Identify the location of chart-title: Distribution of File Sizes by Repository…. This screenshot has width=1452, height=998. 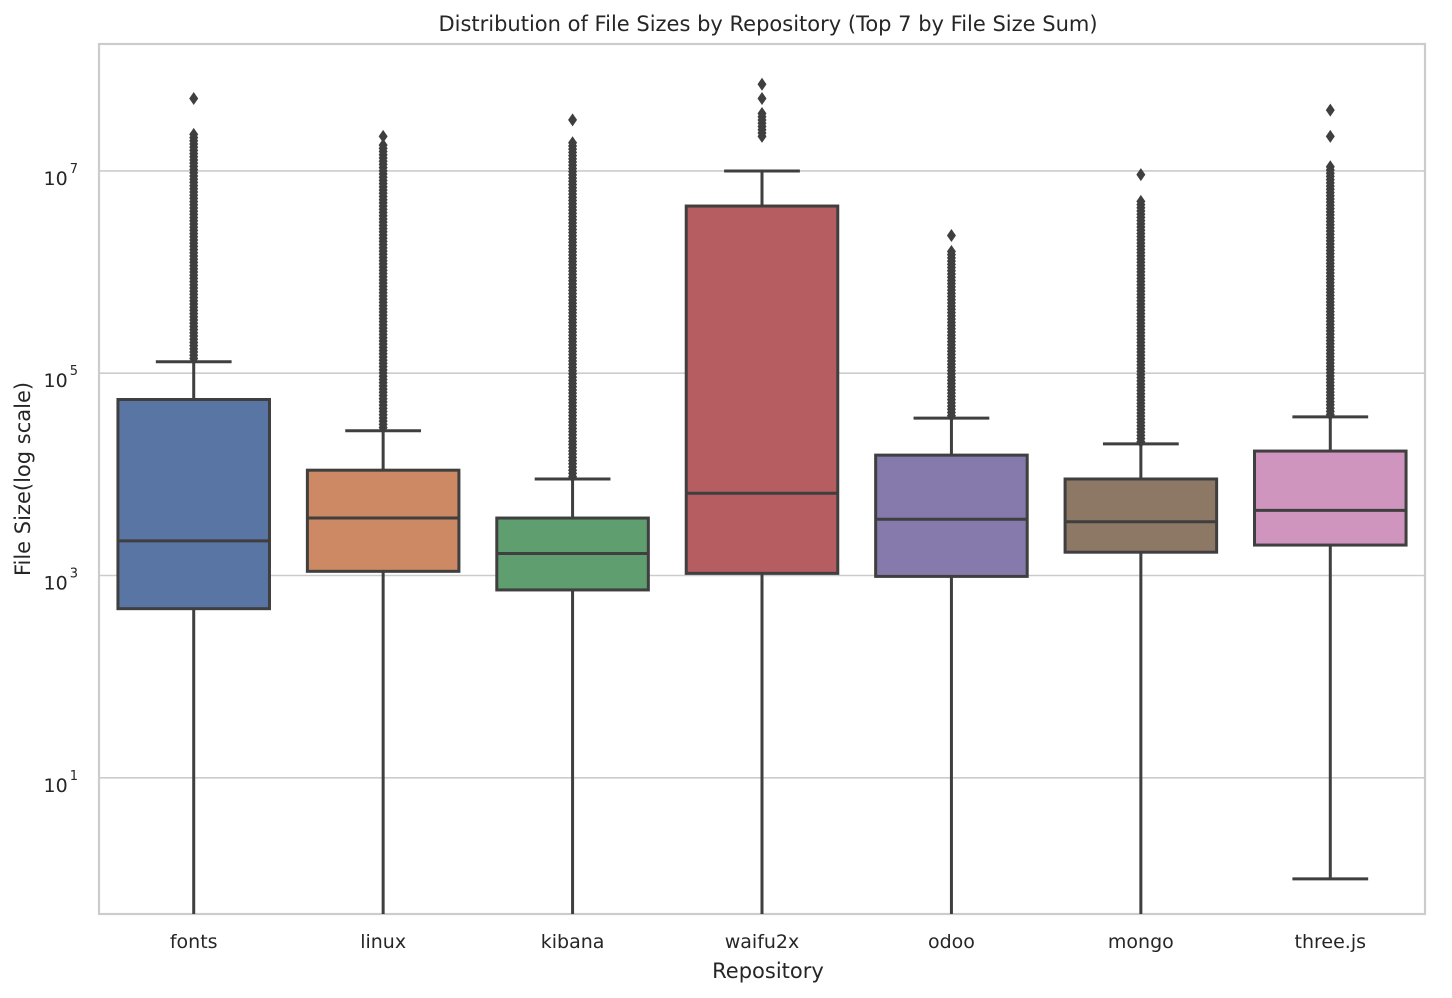
(767, 24).